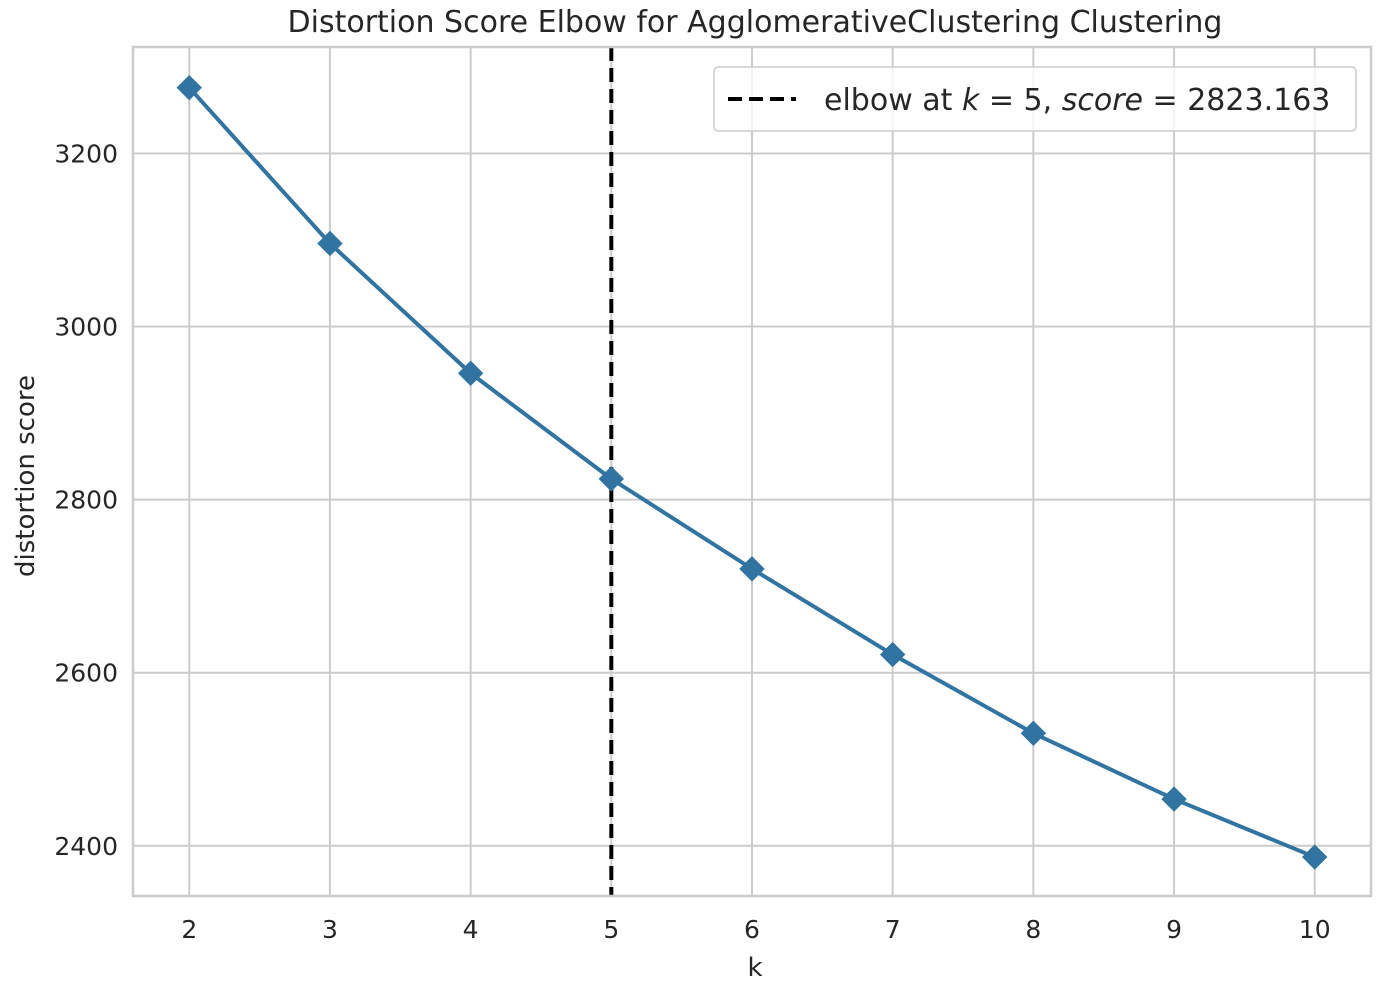 This screenshot has width=1380, height=994. Describe the element at coordinates (86, 846) in the screenshot. I see `y-tick-label: 2400` at that location.